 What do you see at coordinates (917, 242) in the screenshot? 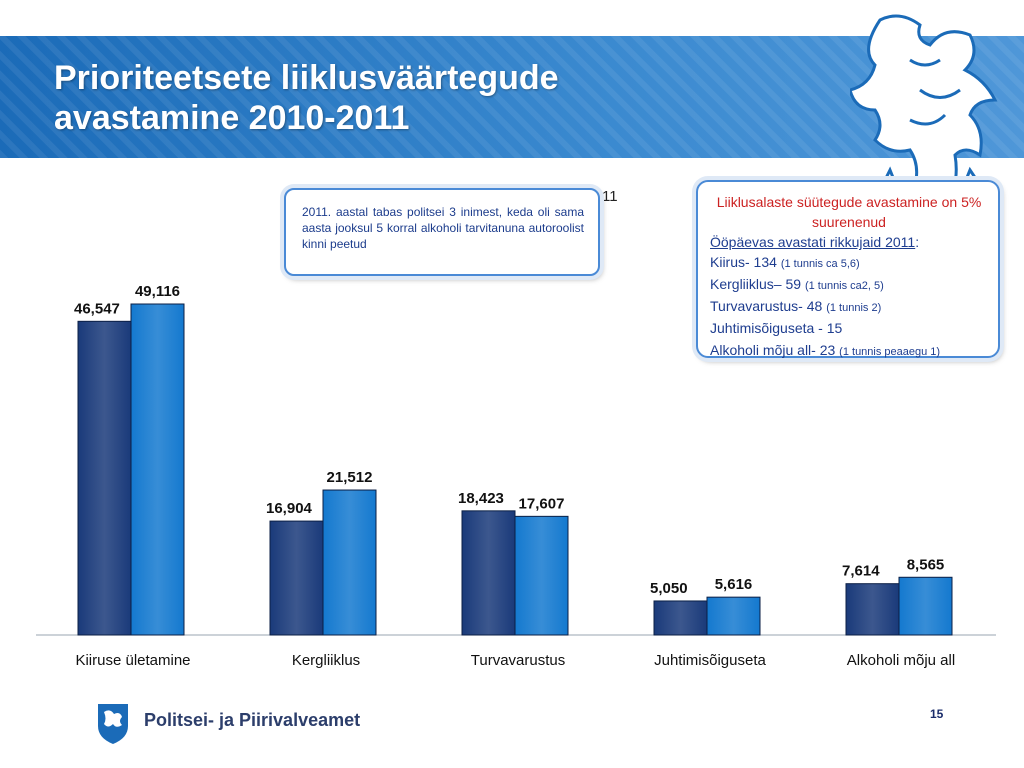
I see `info-subhead-suffix: :` at bounding box center [917, 242].